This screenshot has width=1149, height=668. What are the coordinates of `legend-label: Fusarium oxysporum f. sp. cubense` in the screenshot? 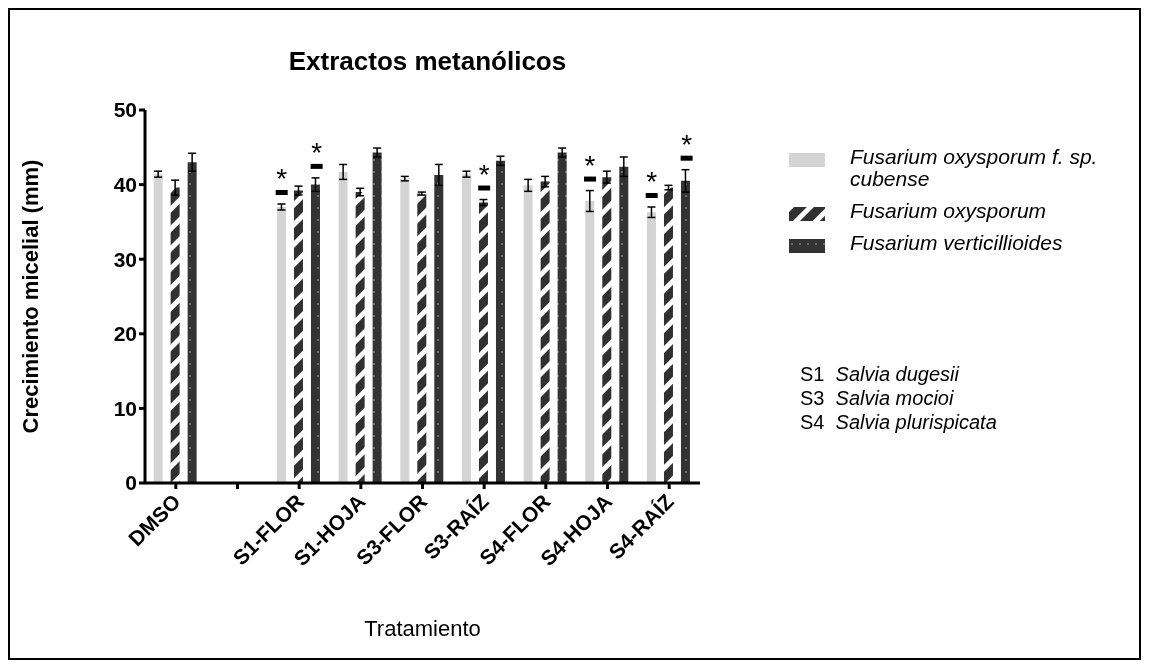 It's located at (974, 167).